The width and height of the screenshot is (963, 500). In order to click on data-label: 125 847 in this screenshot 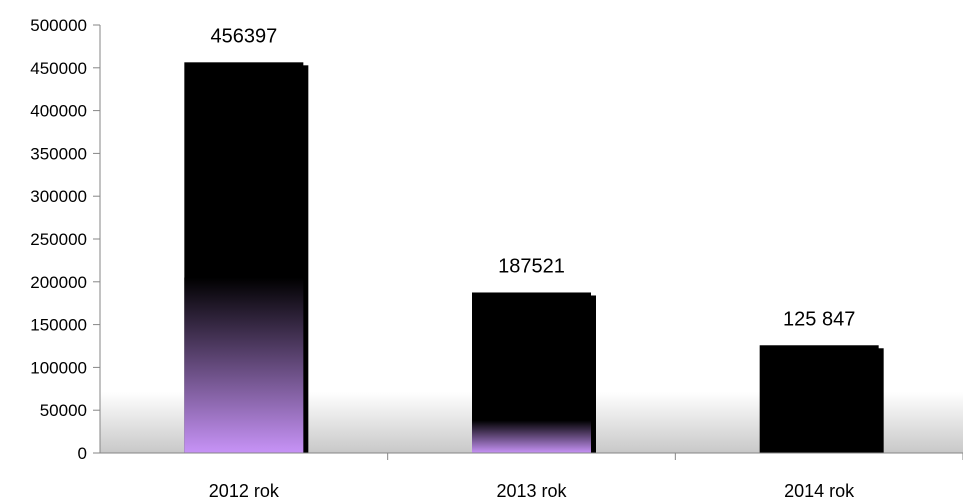, I will do `click(819, 319)`.